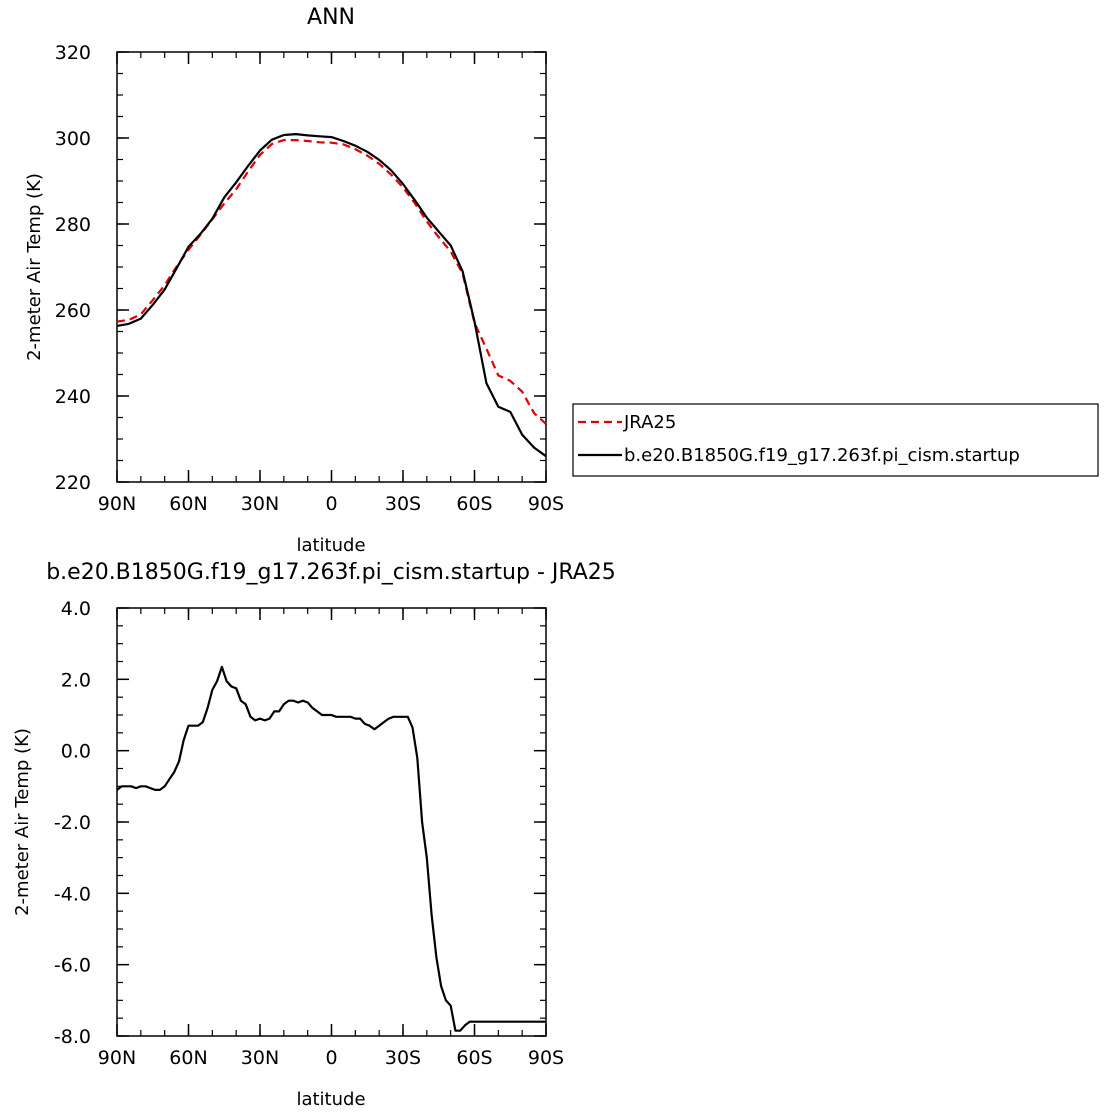 The height and width of the screenshot is (1112, 1104). I want to click on y-tick-label: 320, so click(73, 53).